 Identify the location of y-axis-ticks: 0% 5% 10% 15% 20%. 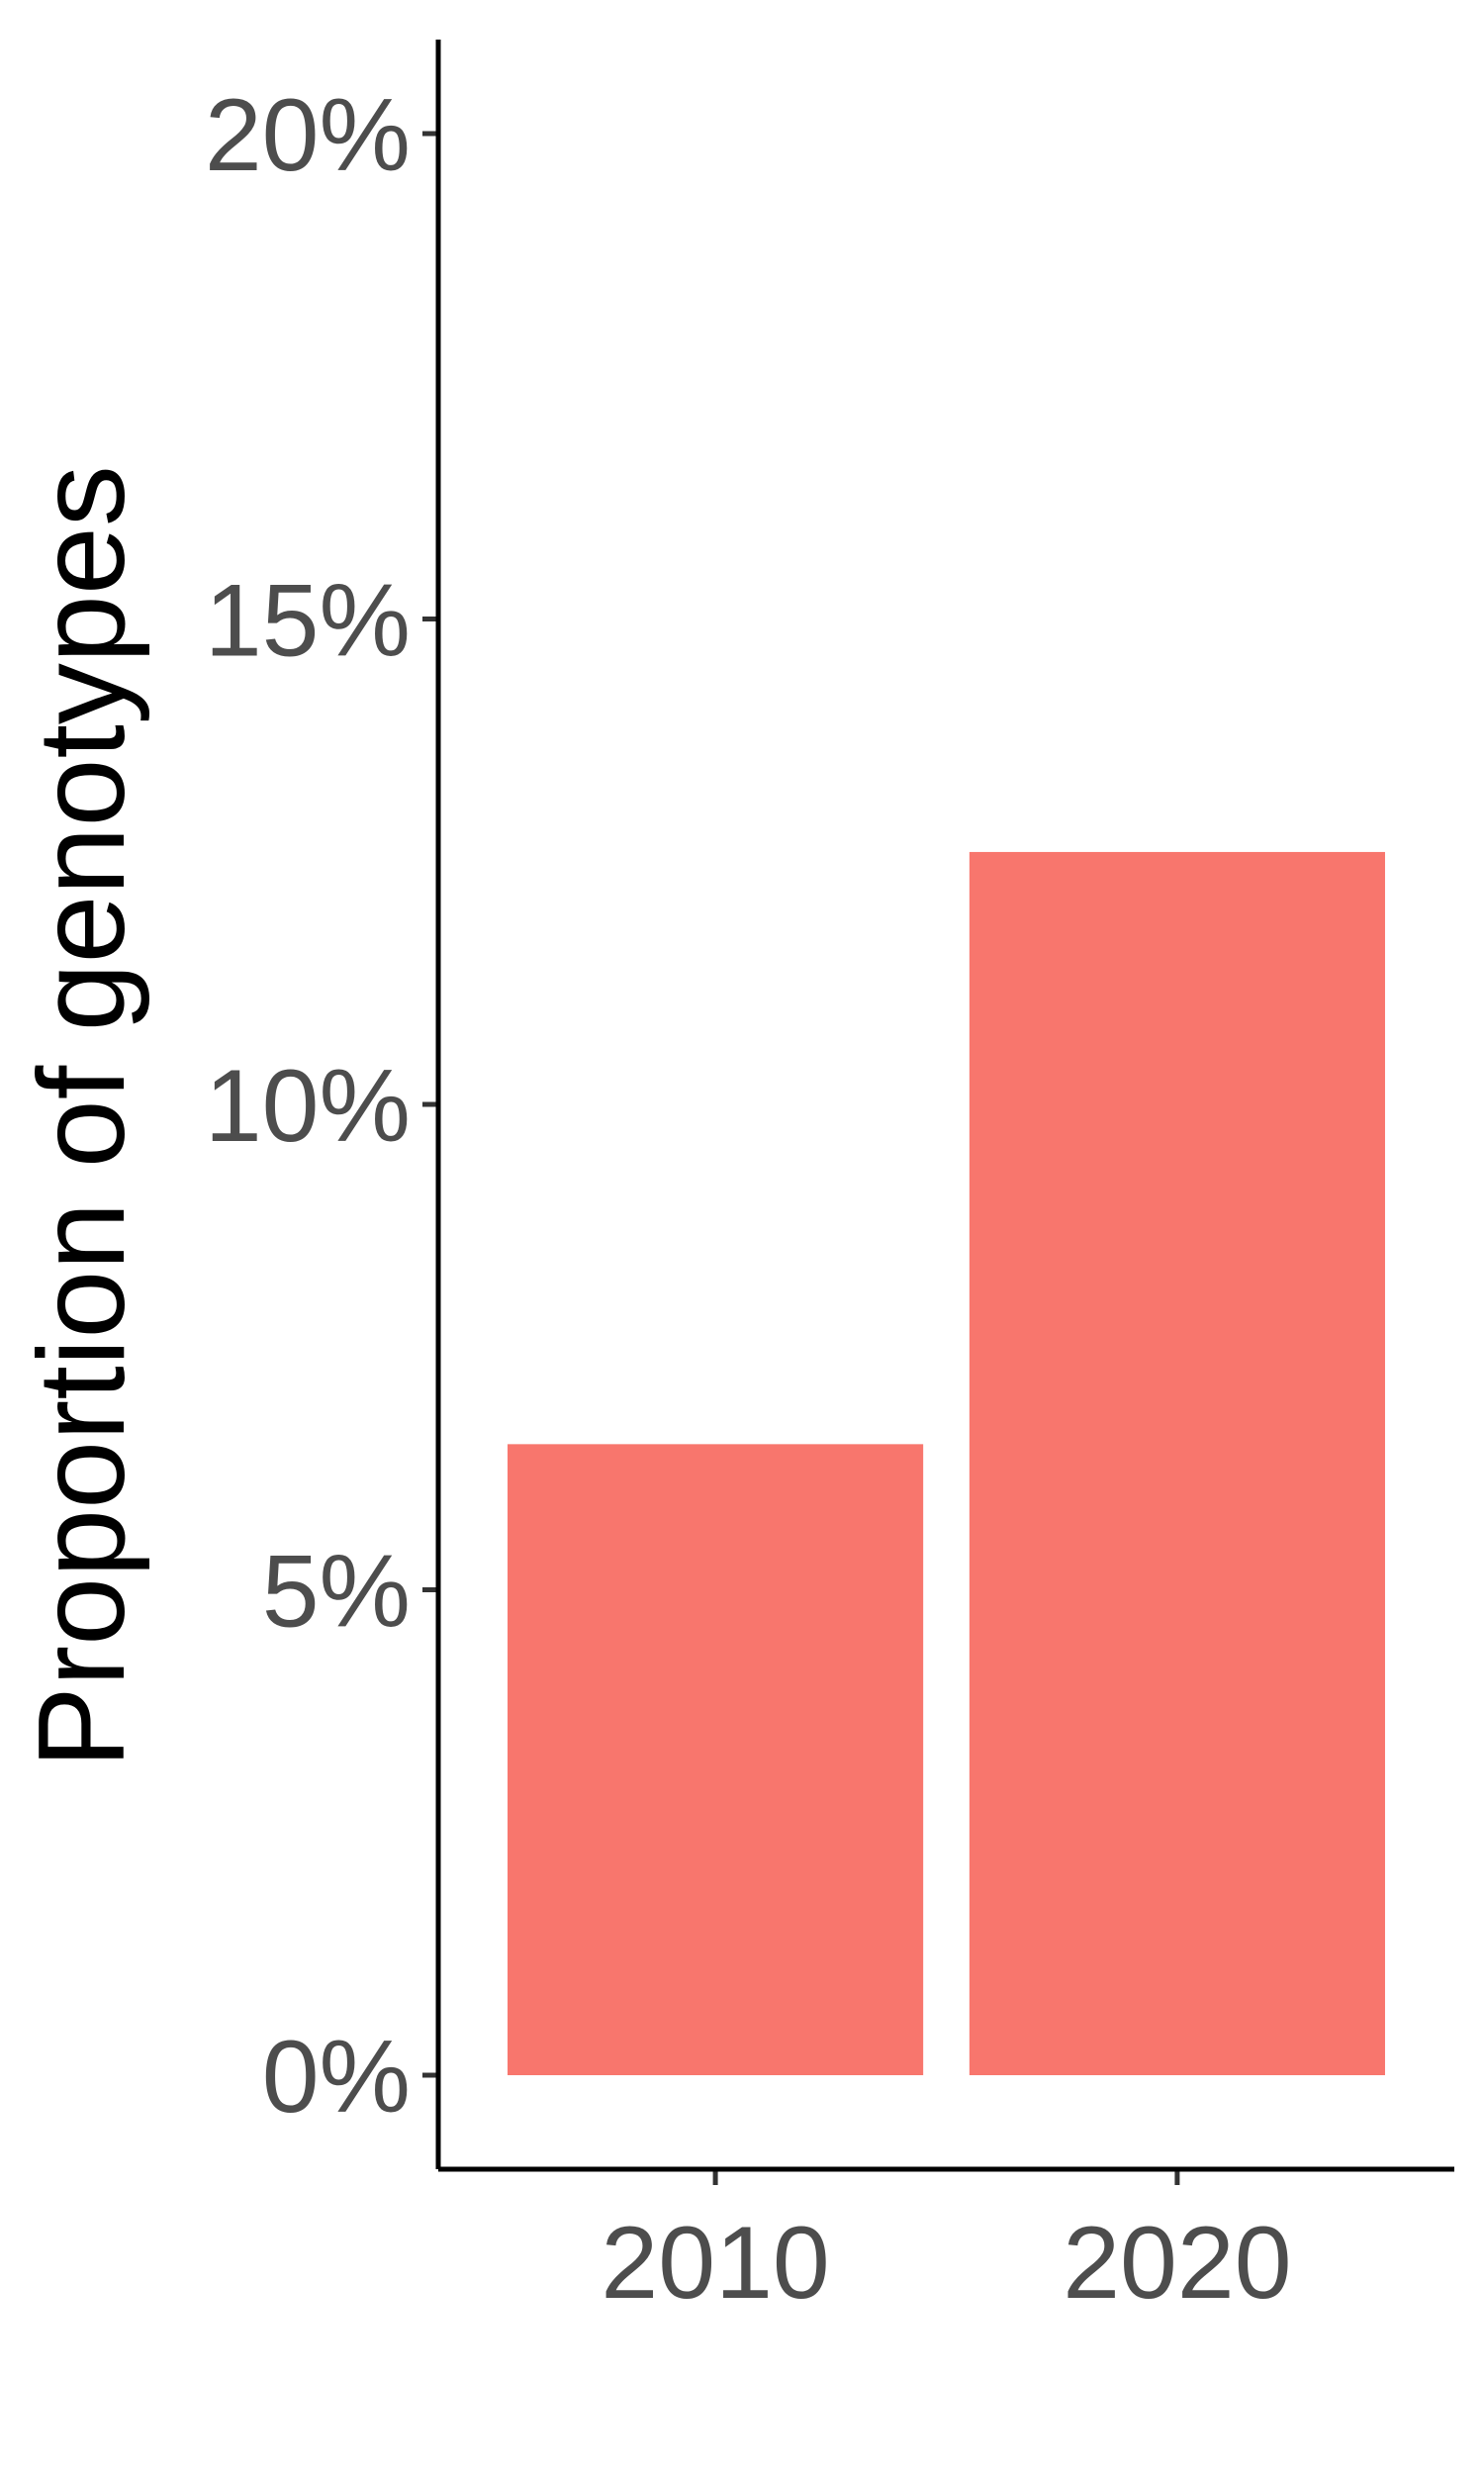
(321, 1107).